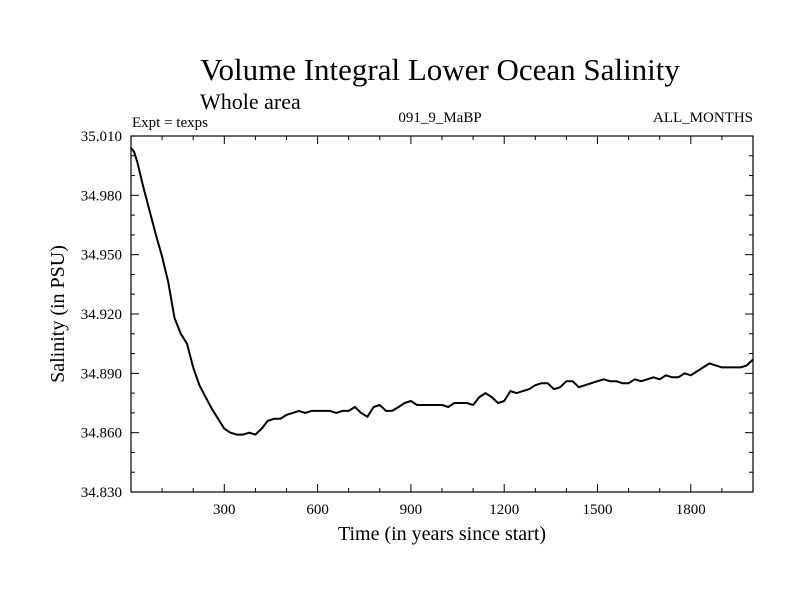  Describe the element at coordinates (224, 510) in the screenshot. I see `x-tick-label: 300` at that location.